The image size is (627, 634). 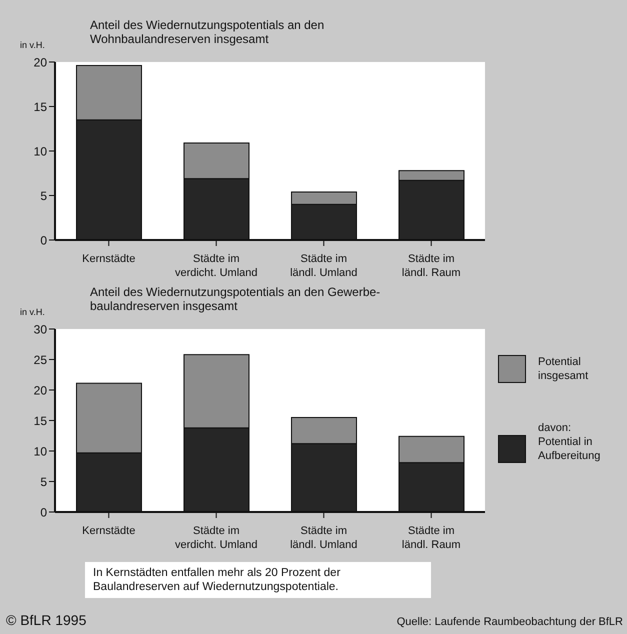 I want to click on chart-title: Anteil des Wiedernutzungspotentials an den Gewerbe- baulandreserven insgesamt, so click(x=235, y=299).